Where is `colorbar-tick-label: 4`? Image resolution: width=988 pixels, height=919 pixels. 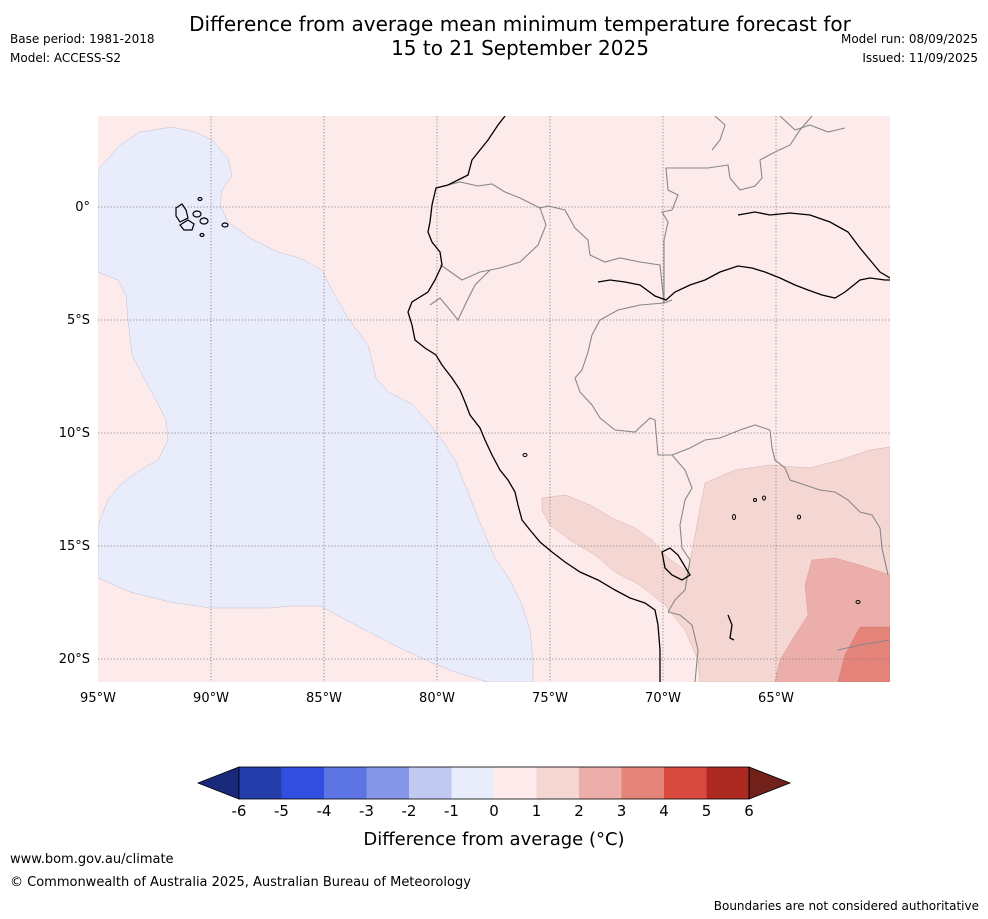 colorbar-tick-label: 4 is located at coordinates (664, 811).